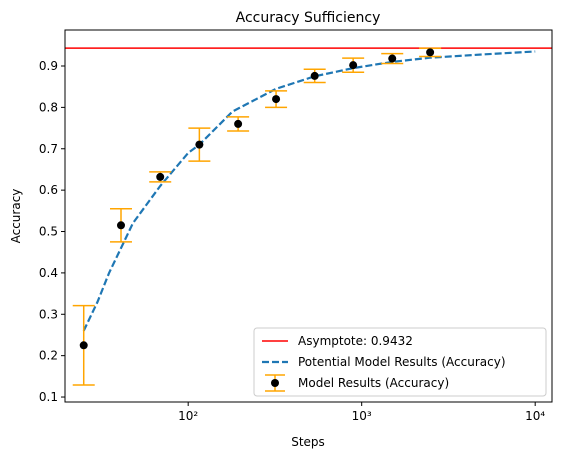 The image size is (567, 459). Describe the element at coordinates (308, 18) in the screenshot. I see `chart-title: Accuracy Sufficiency` at that location.